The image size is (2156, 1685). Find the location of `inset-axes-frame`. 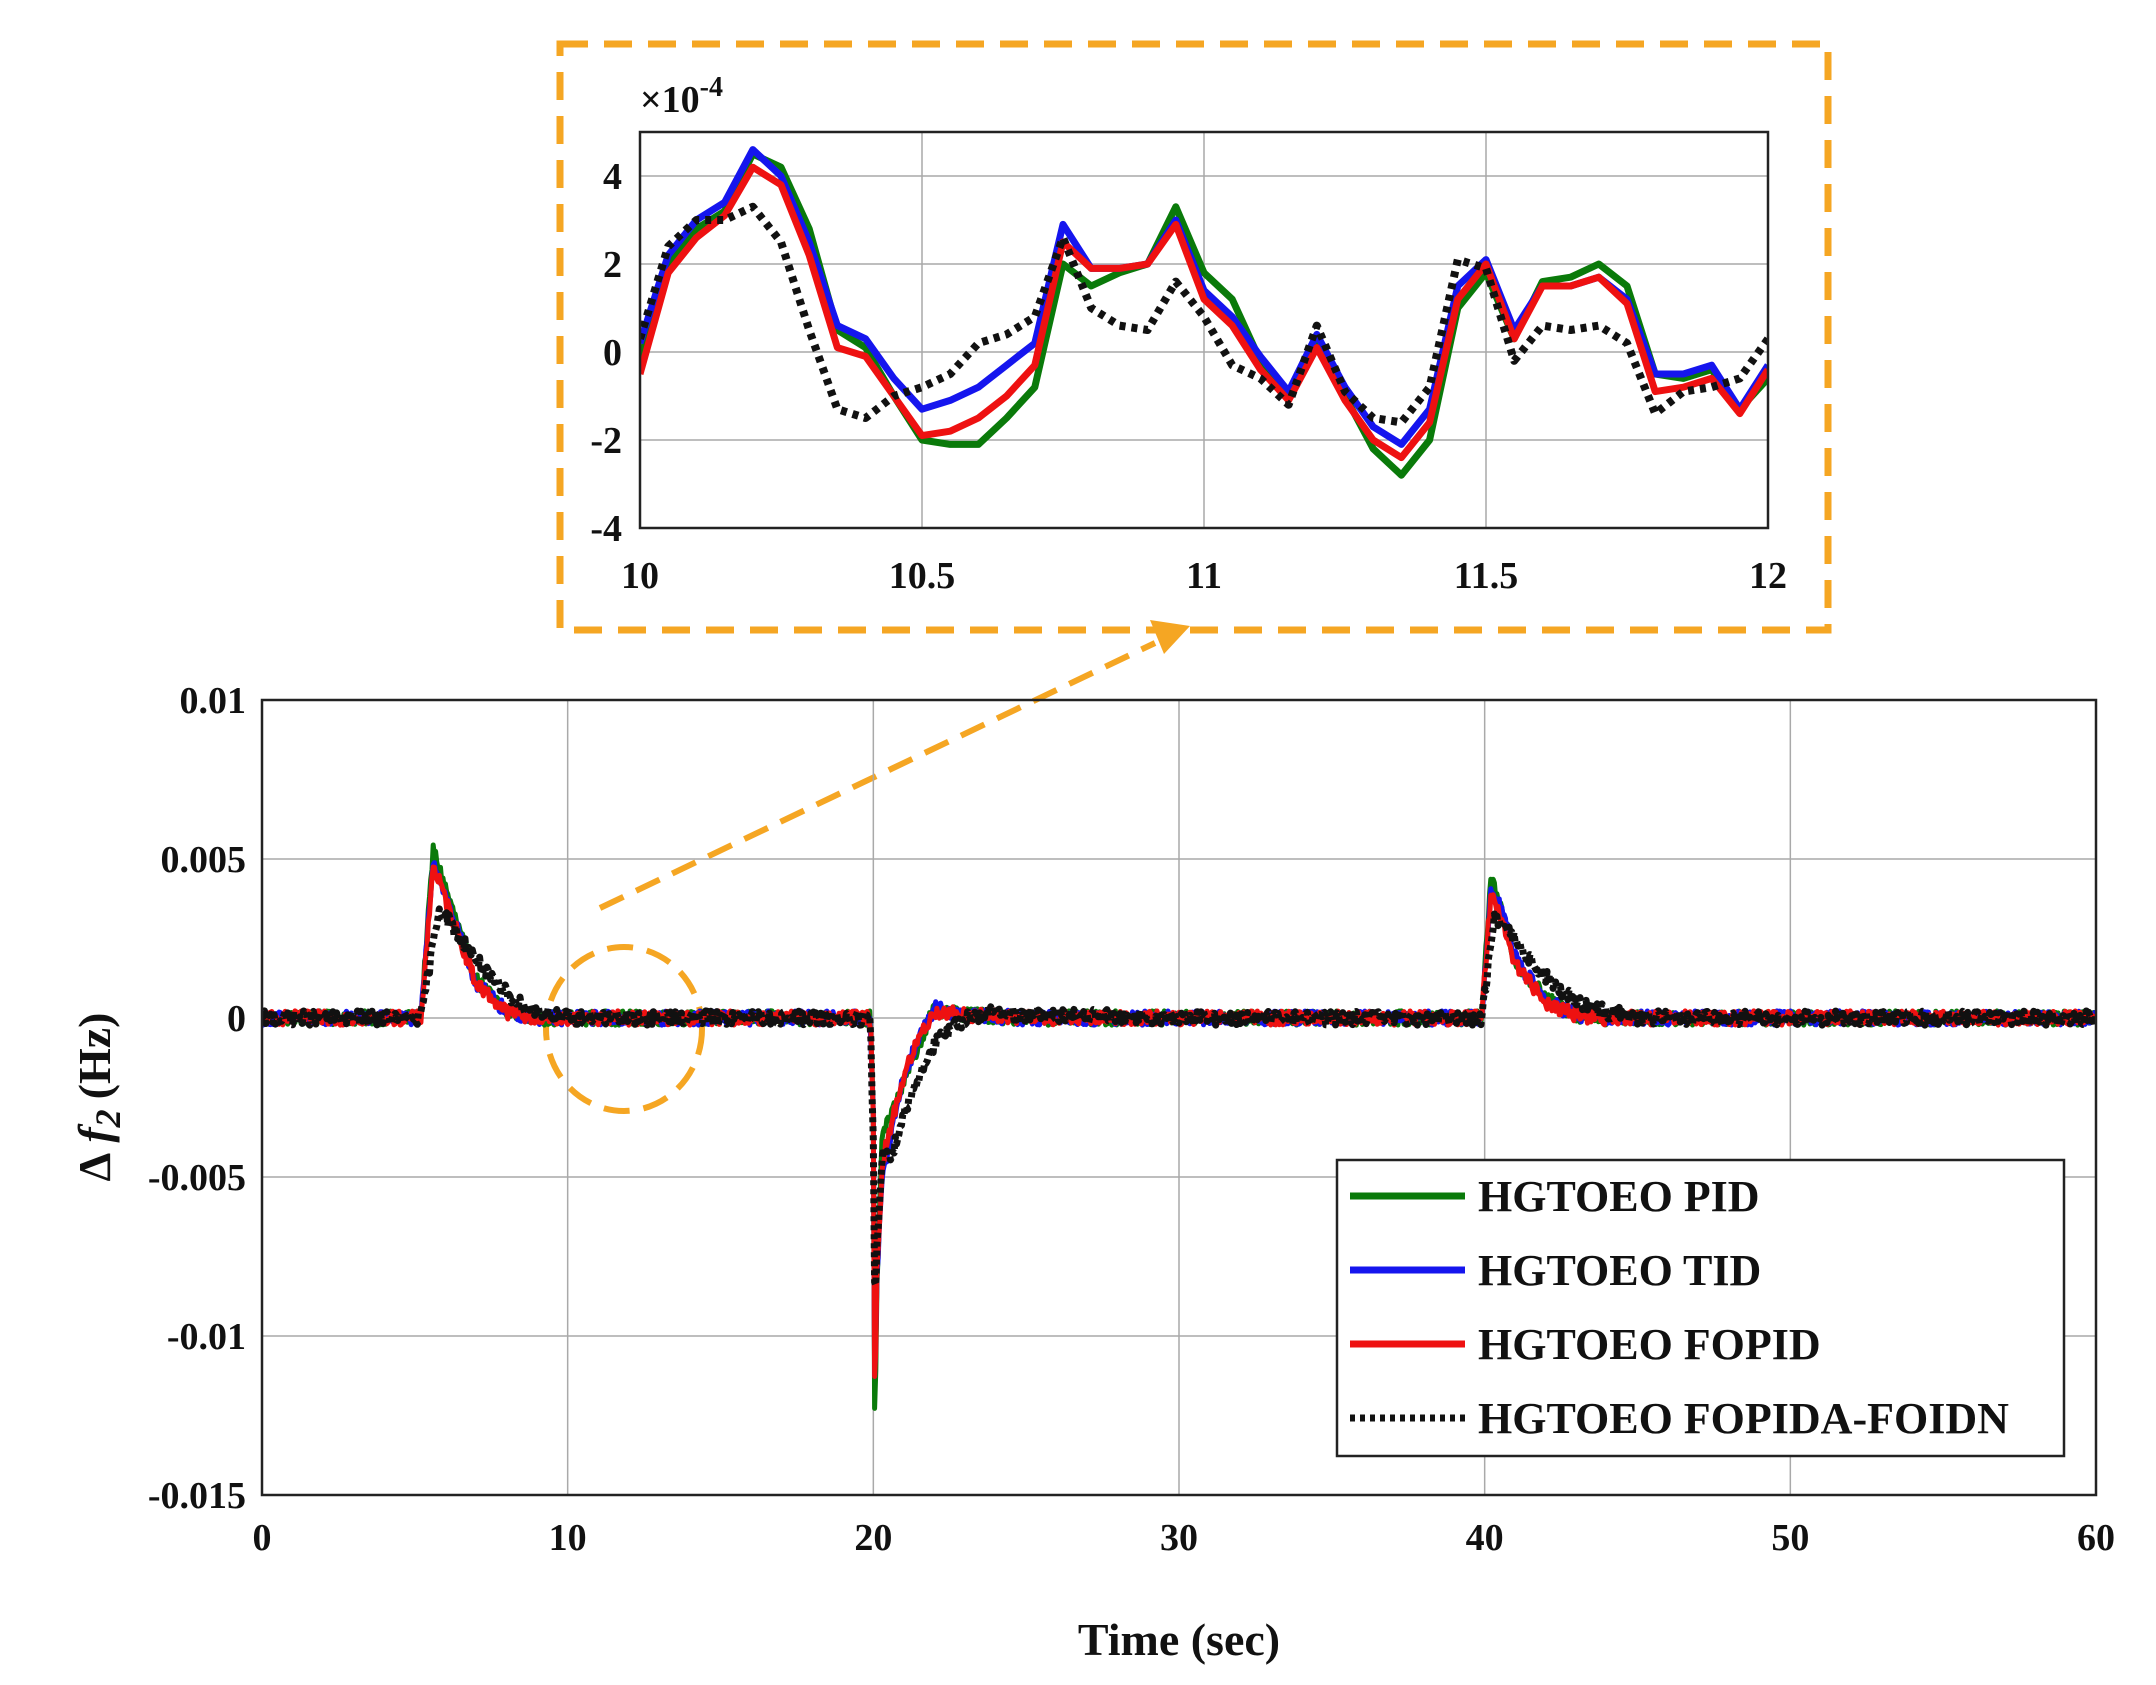

inset-axes-frame is located at coordinates (1204, 330).